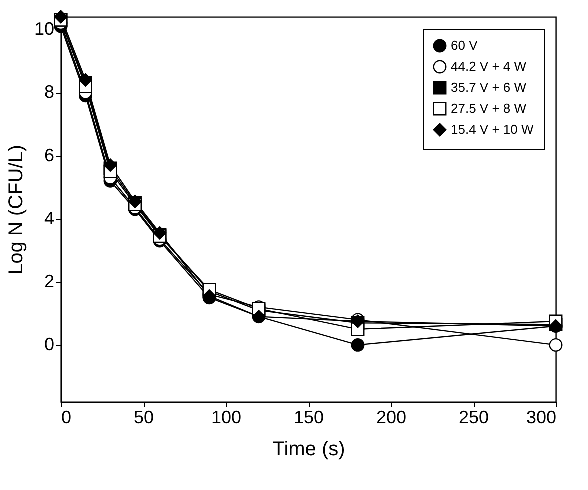  Describe the element at coordinates (49, 344) in the screenshot. I see `y-tick-label: 0` at that location.